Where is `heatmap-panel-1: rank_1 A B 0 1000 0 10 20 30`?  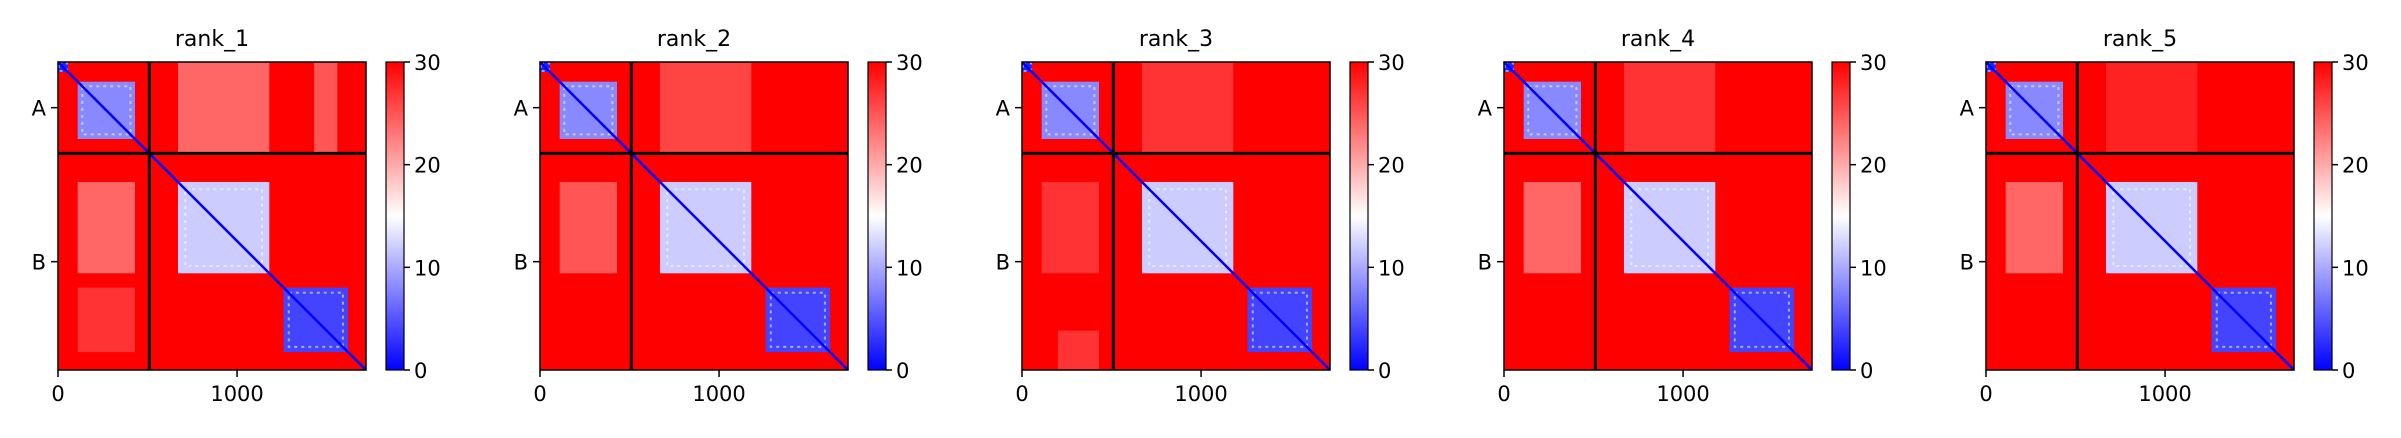 heatmap-panel-1: rank_1 A B 0 1000 0 10 20 30 is located at coordinates (236, 216).